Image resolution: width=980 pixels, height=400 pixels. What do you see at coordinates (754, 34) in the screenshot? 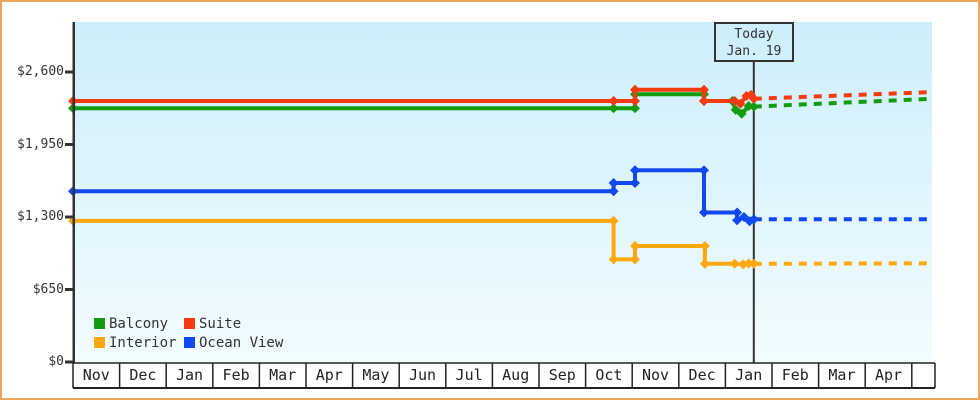
I see `today-label: Today` at bounding box center [754, 34].